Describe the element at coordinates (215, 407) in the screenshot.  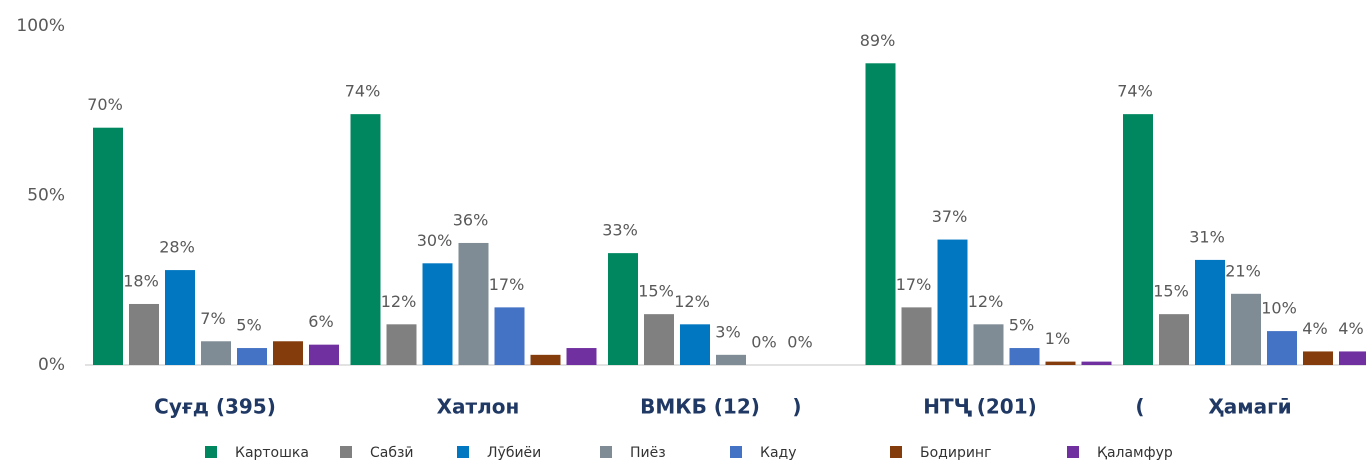
I see `x-tick-label: Суғд (395)` at that location.